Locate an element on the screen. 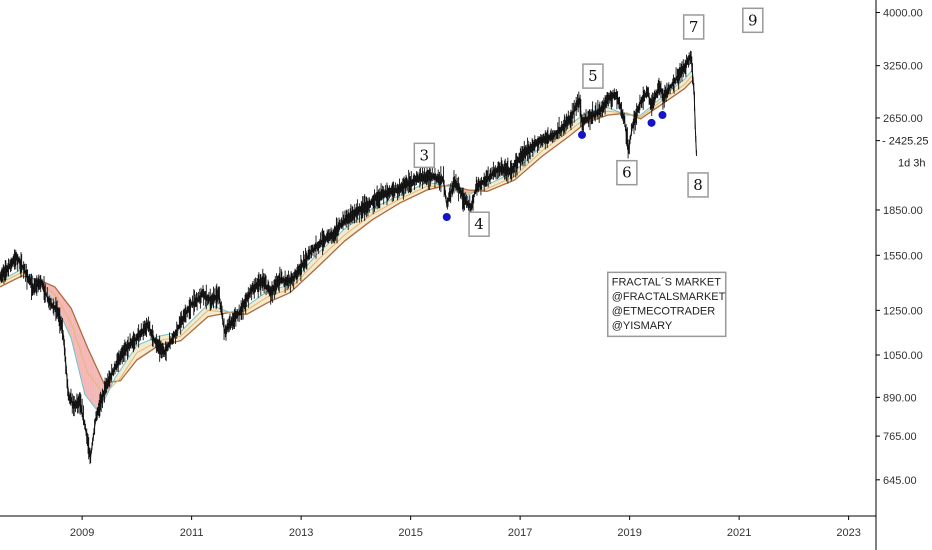 The image size is (932, 550). y-tick-label: 1550.00 is located at coordinates (903, 256).